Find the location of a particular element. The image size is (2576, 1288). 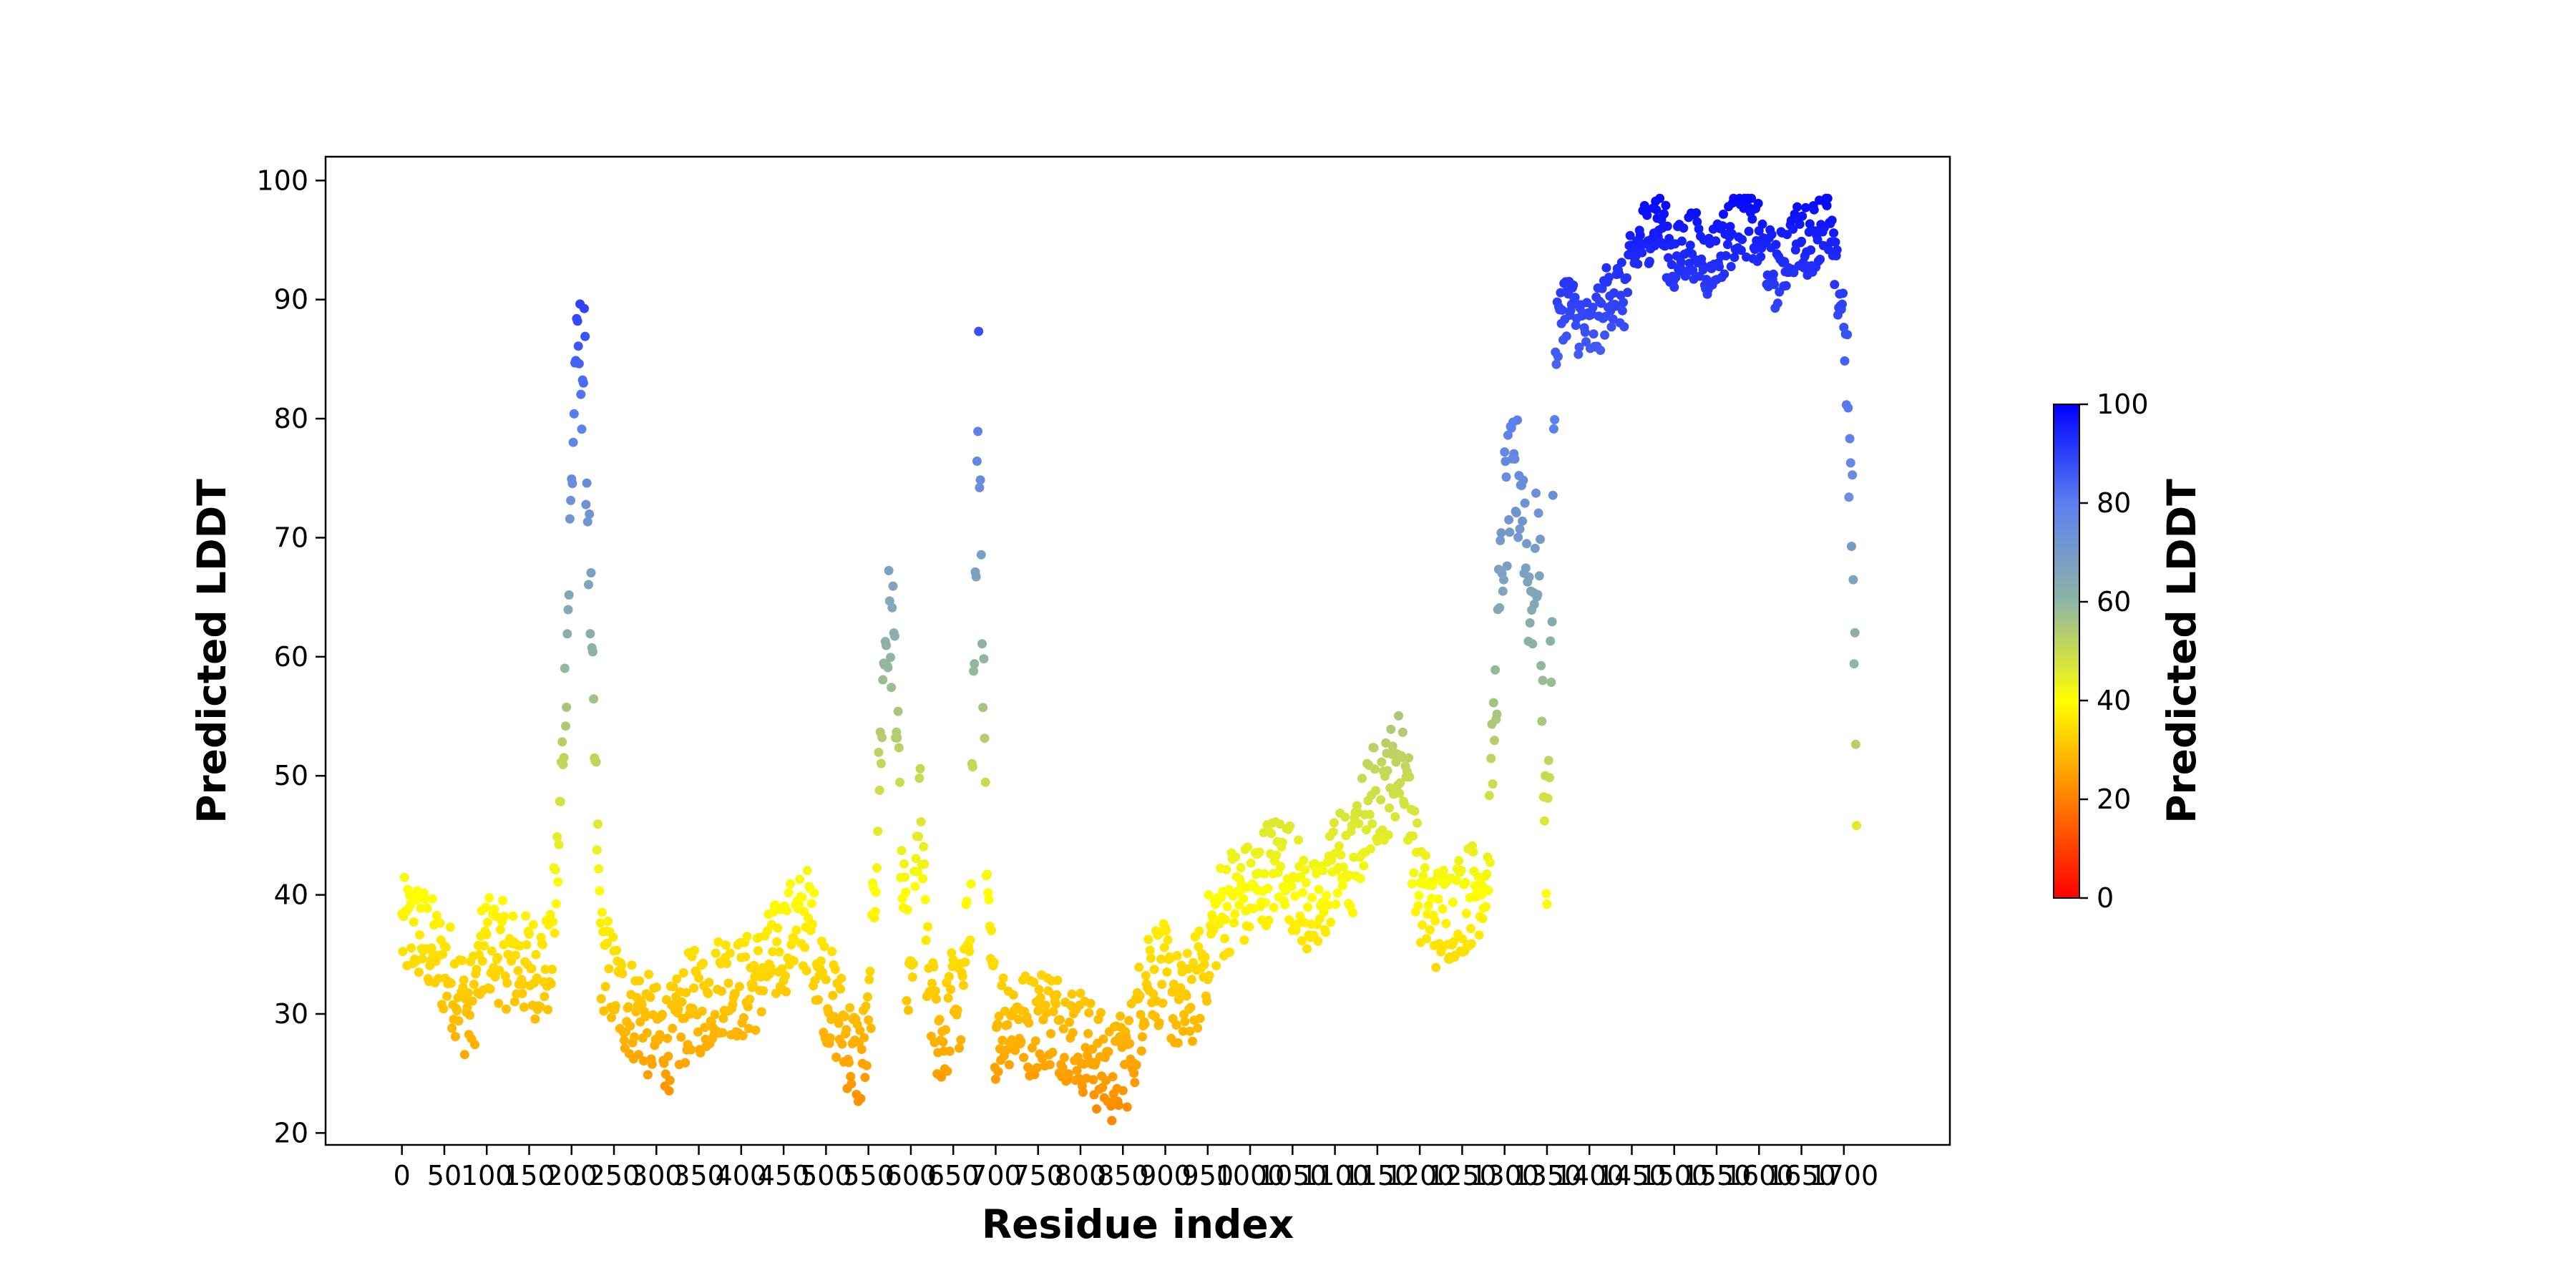

x-tick-label: 500 is located at coordinates (826, 1175).